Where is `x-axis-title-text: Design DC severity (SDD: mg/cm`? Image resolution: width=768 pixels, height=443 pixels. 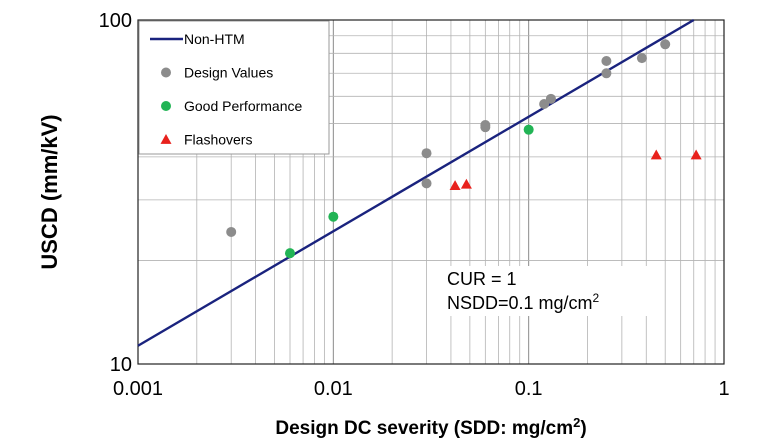 x-axis-title-text: Design DC severity (SDD: mg/cm is located at coordinates (424, 428).